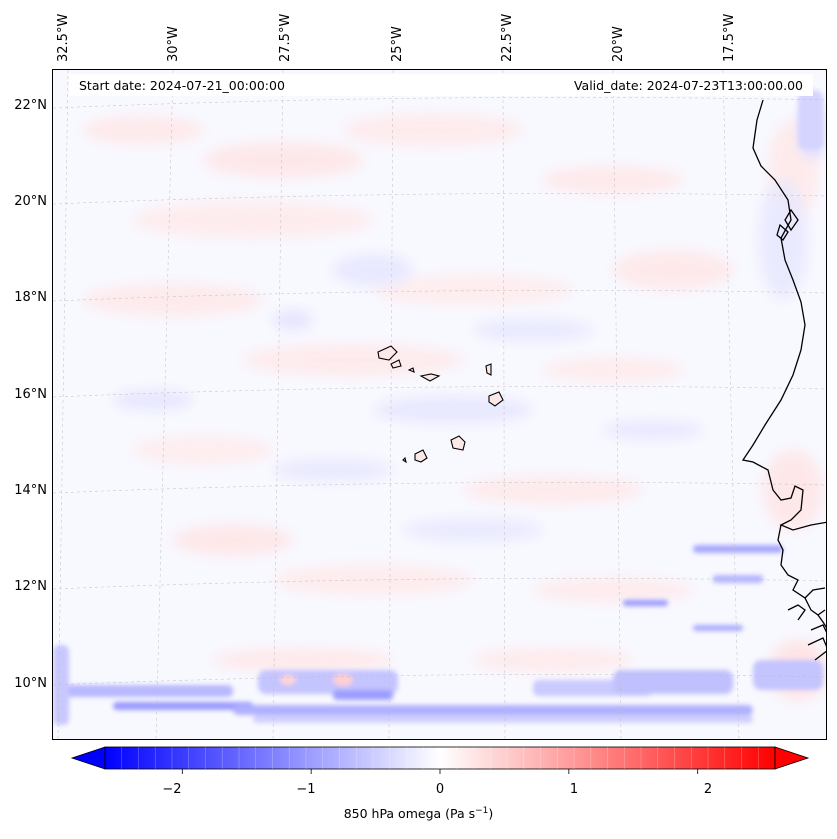 Image resolution: width=837 pixels, height=839 pixels. I want to click on colorbar-max-extension, so click(792, 758).